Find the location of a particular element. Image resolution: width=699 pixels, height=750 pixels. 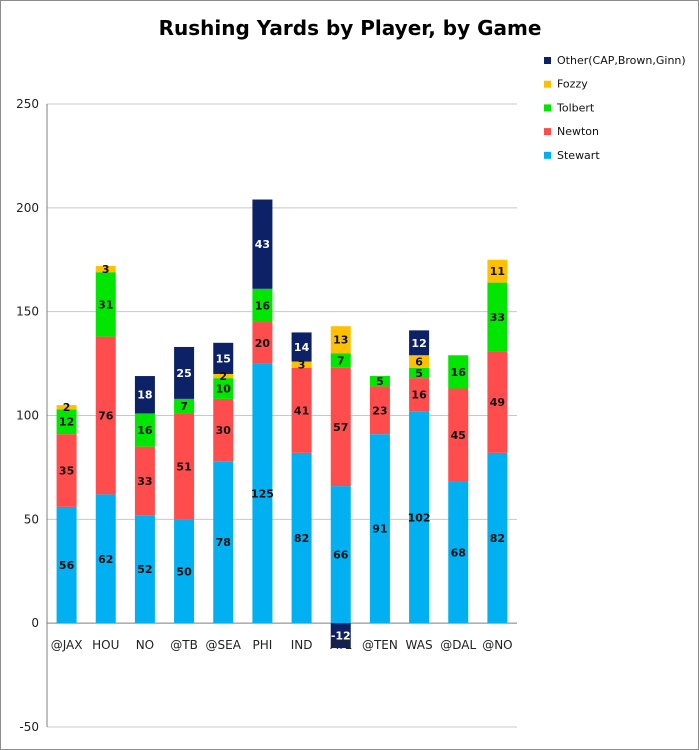

data-label: 52 is located at coordinates (144, 569).